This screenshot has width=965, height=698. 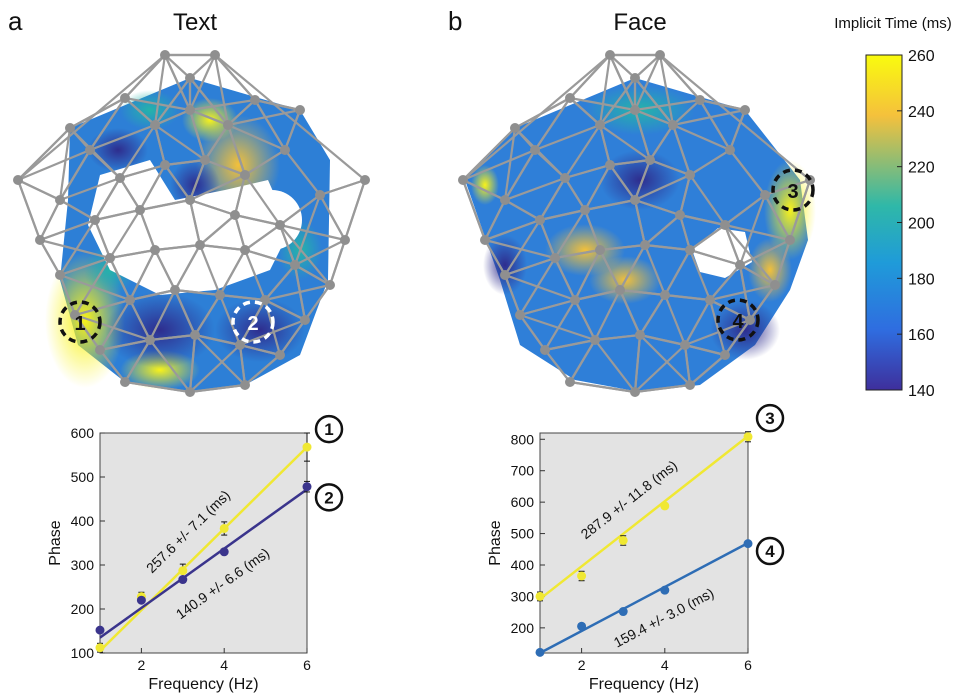 I want to click on series-marker-4: 4, so click(x=770, y=551).